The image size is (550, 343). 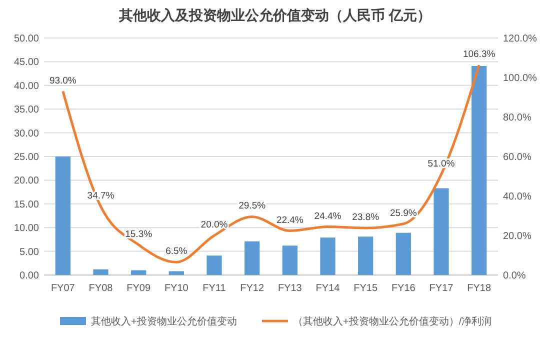 What do you see at coordinates (520, 78) in the screenshot?
I see `y2-tick-label: 100.0%` at bounding box center [520, 78].